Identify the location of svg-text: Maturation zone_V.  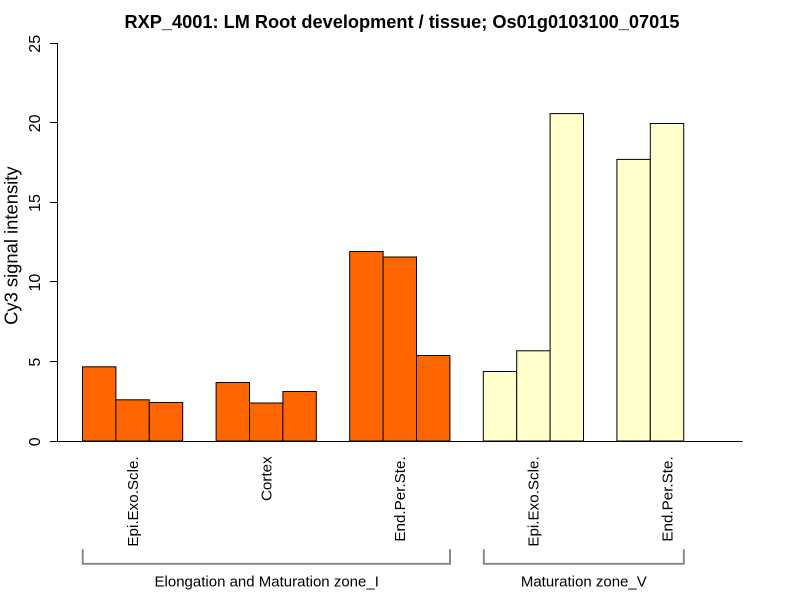
(584, 582).